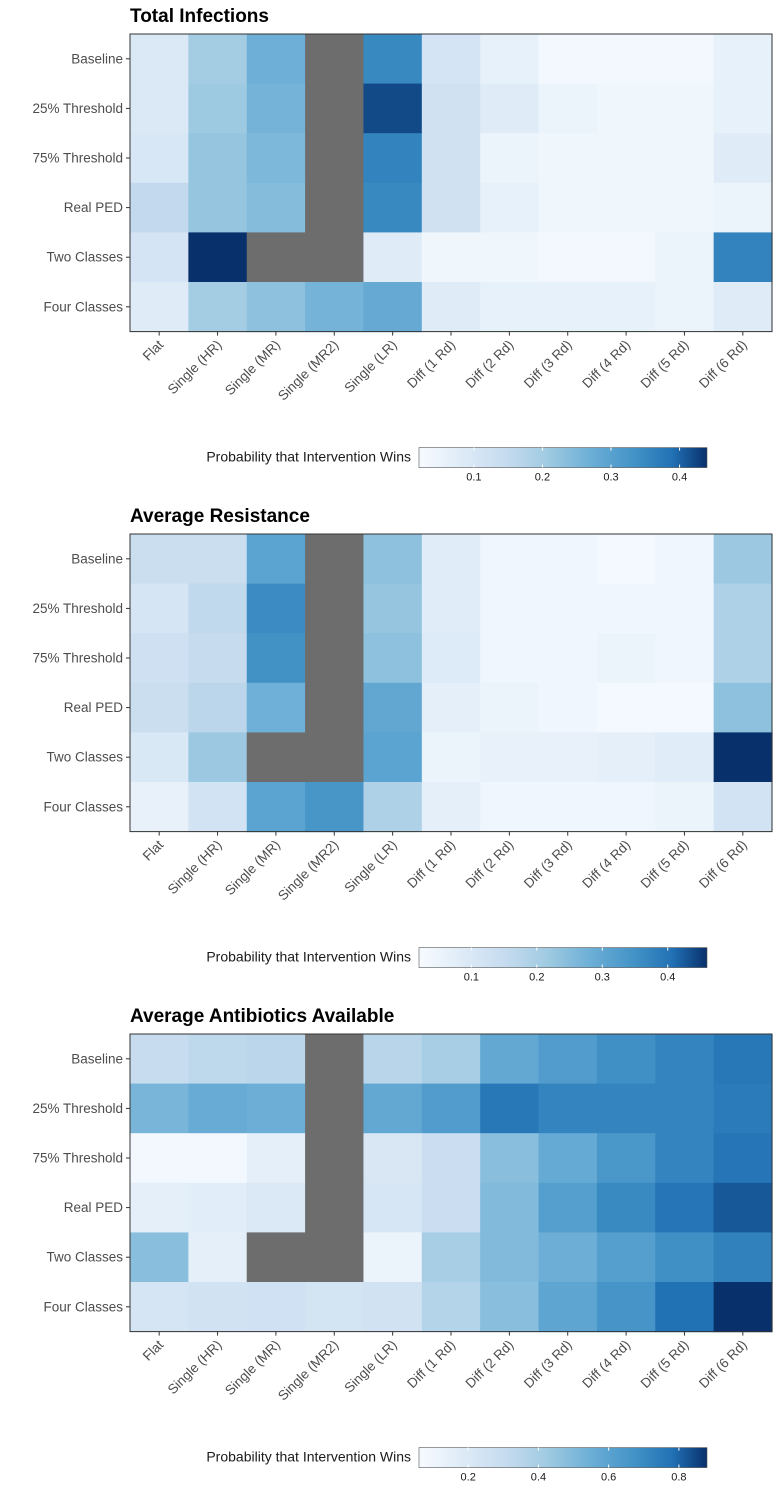  Describe the element at coordinates (431, 364) in the screenshot. I see `x-tick-label: Diff (1 Rd)` at that location.